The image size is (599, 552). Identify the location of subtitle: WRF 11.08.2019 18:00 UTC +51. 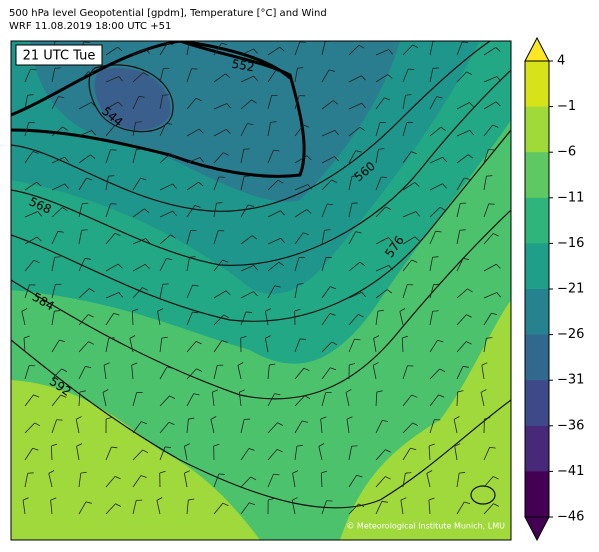
(90, 26).